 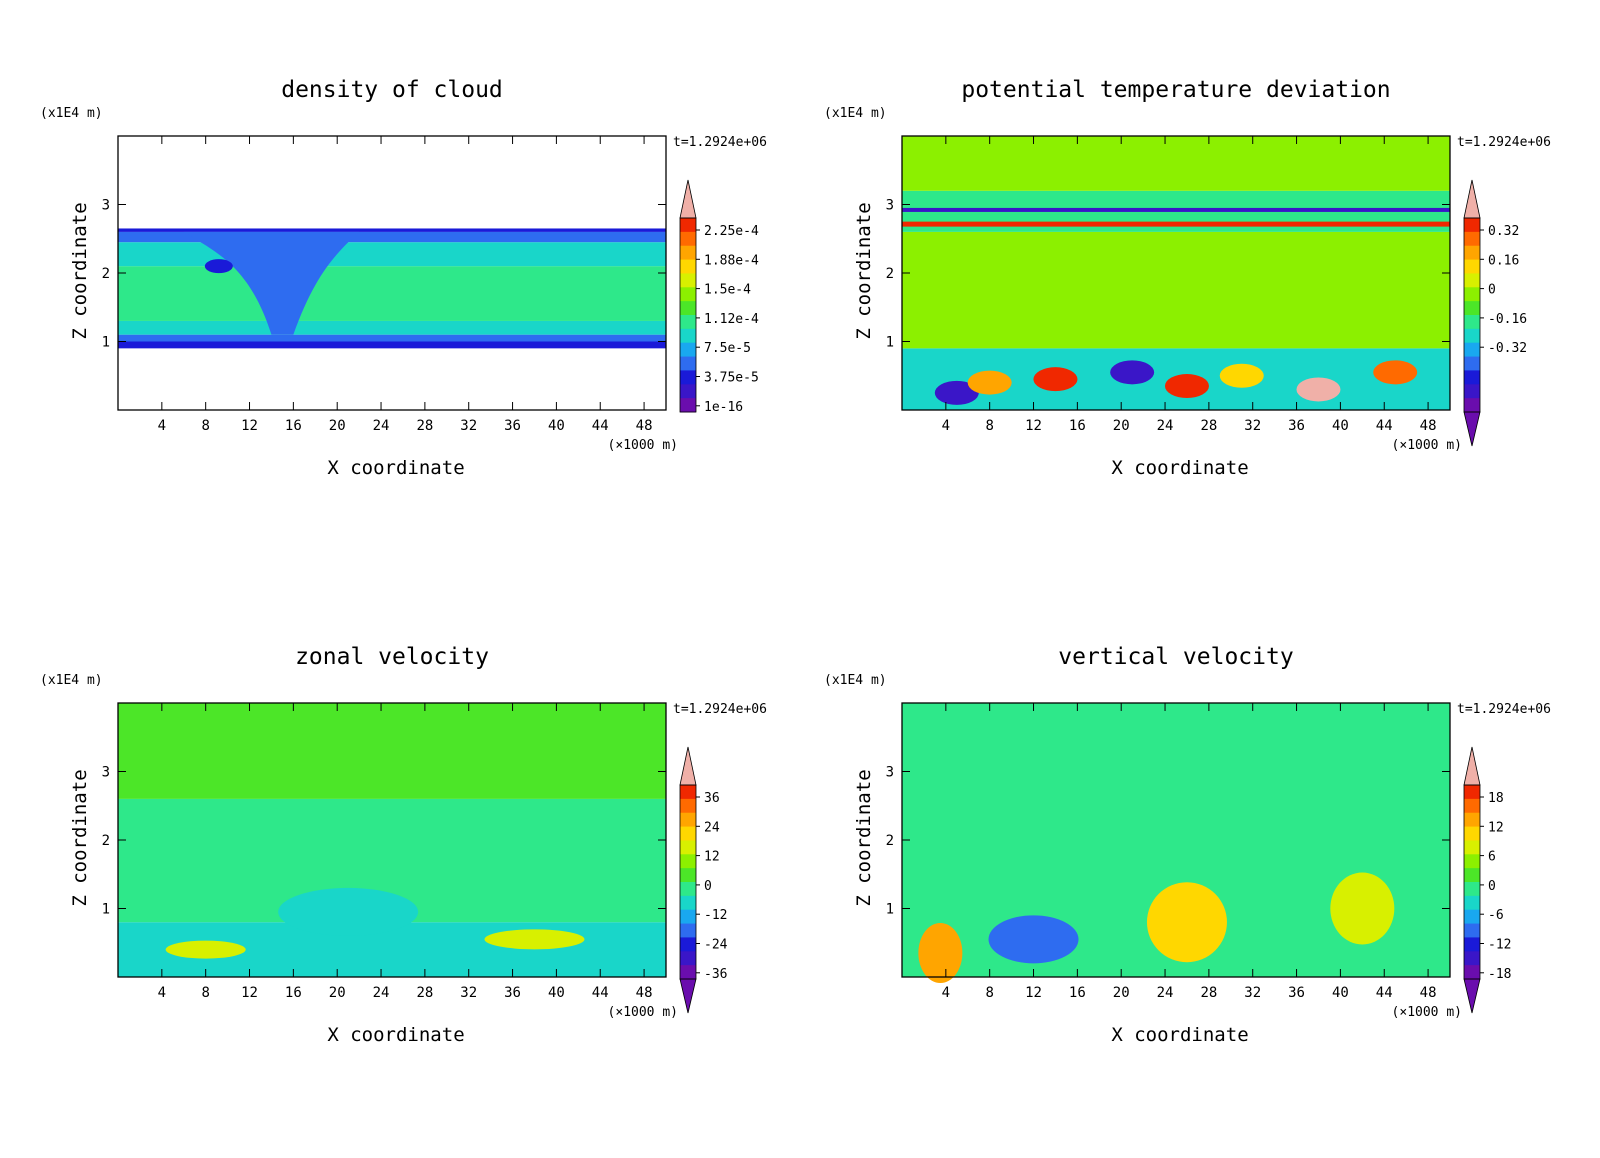 What do you see at coordinates (716, 945) in the screenshot?
I see `colorbar-label-24: -24` at bounding box center [716, 945].